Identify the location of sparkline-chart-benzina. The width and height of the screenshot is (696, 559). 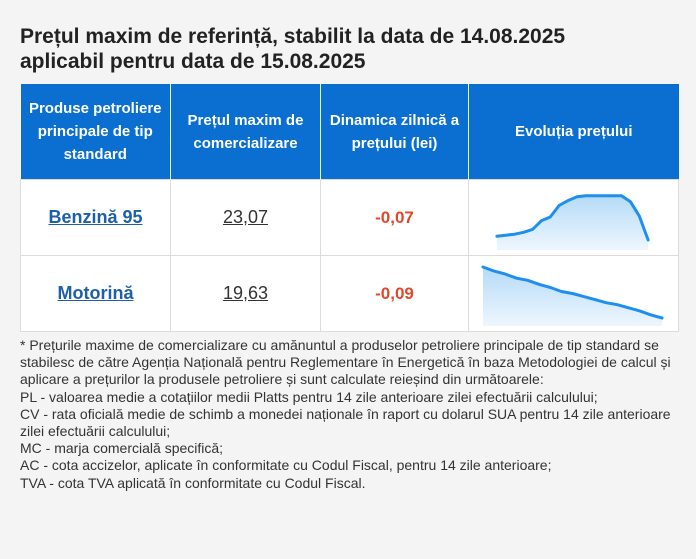
(572, 222).